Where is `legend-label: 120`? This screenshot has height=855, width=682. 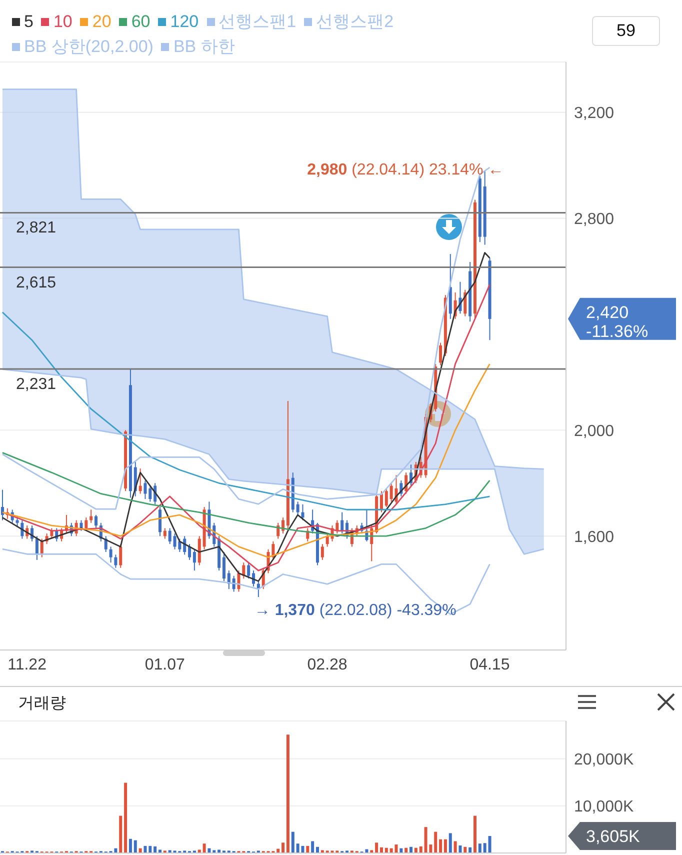 legend-label: 120 is located at coordinates (184, 22).